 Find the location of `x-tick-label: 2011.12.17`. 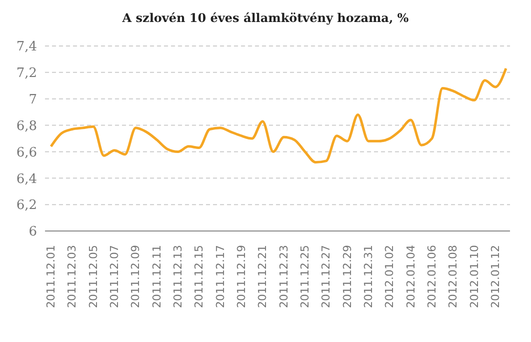

x-tick-label: 2011.12.17 is located at coordinates (220, 276).